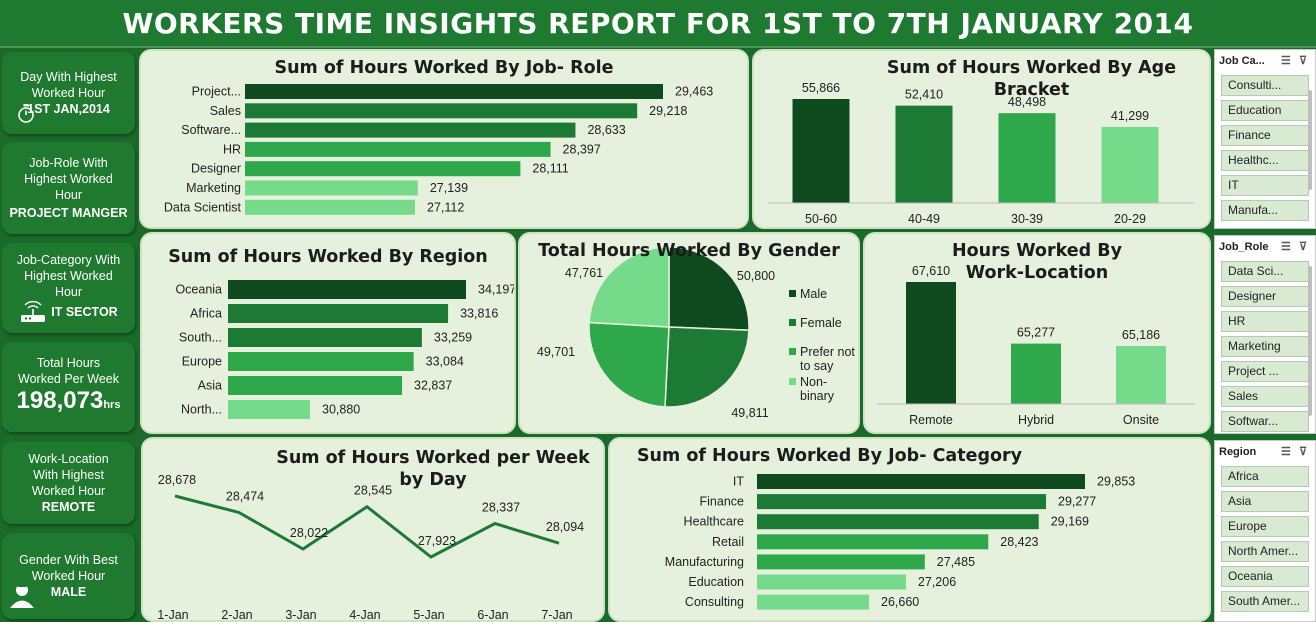 The width and height of the screenshot is (1316, 622). What do you see at coordinates (728, 542) in the screenshot?
I see `category-label: Retail` at bounding box center [728, 542].